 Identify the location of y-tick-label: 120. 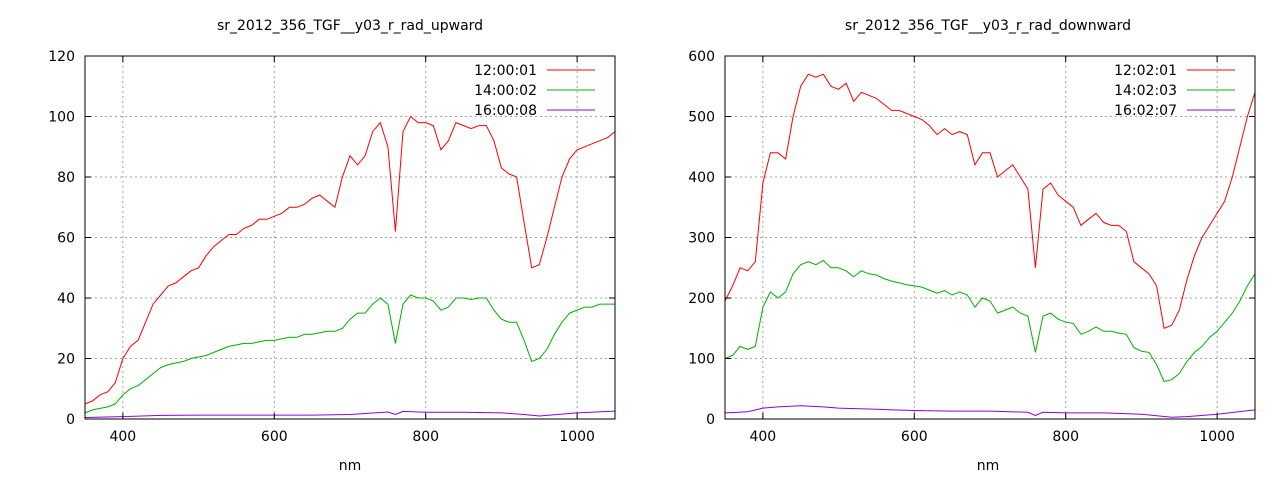
(61, 57).